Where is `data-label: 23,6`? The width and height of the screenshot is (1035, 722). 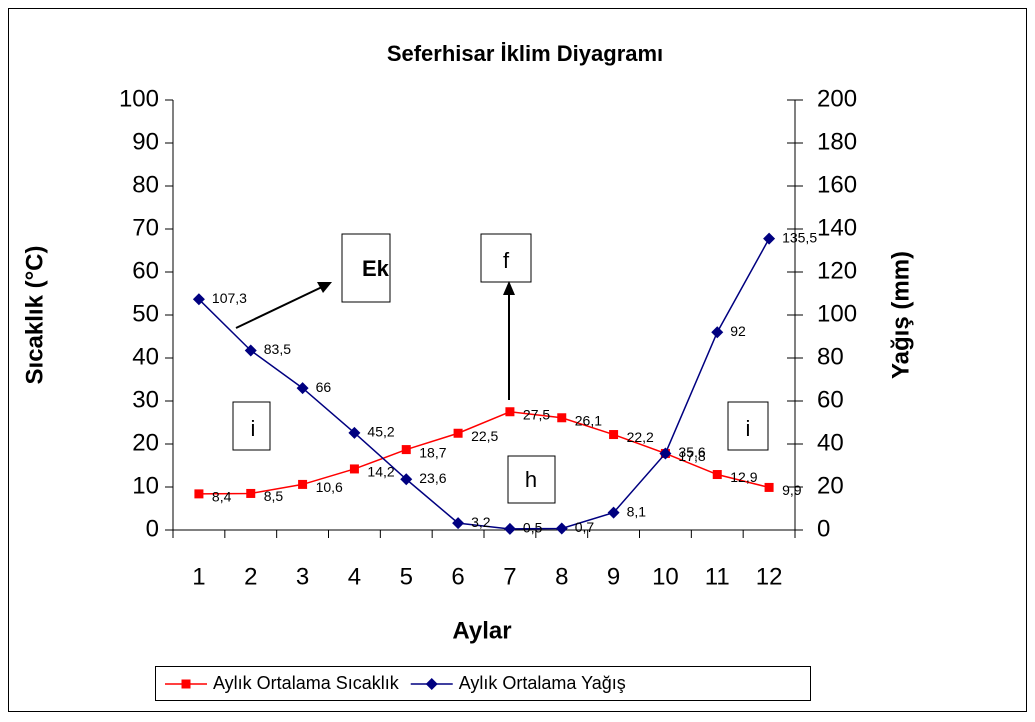
data-label: 23,6 is located at coordinates (432, 478).